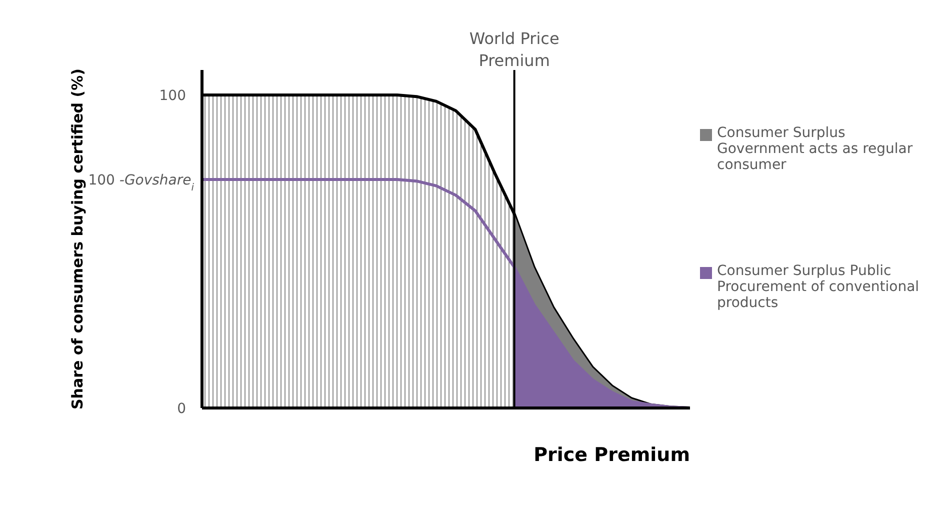  What do you see at coordinates (181, 409) in the screenshot?
I see `y-tick-label: 0` at bounding box center [181, 409].